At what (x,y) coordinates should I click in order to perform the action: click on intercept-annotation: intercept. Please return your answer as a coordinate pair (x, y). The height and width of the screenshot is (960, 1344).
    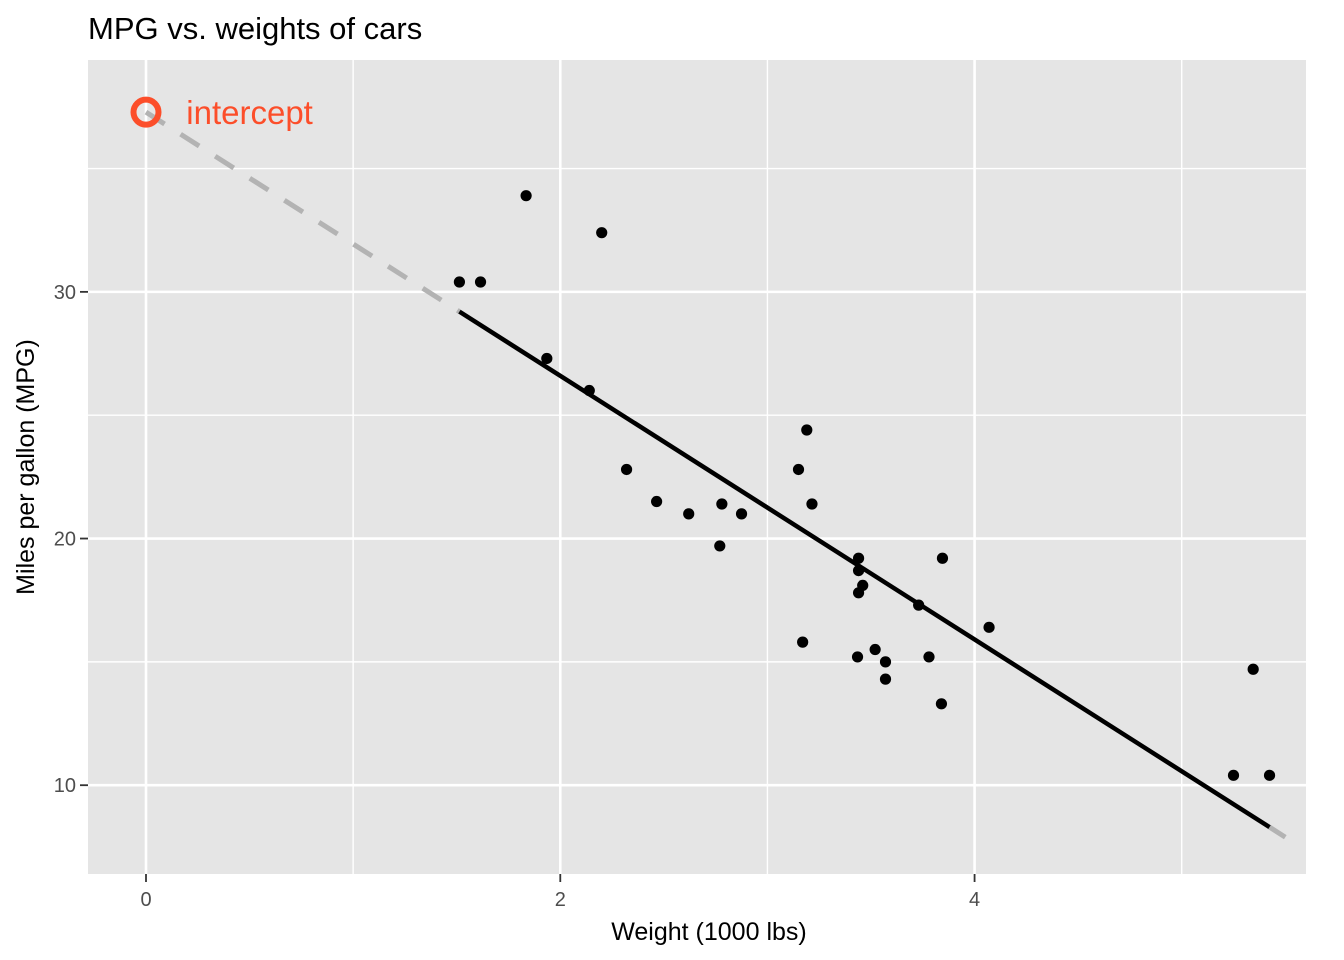
    Looking at the image, I should click on (221, 112).